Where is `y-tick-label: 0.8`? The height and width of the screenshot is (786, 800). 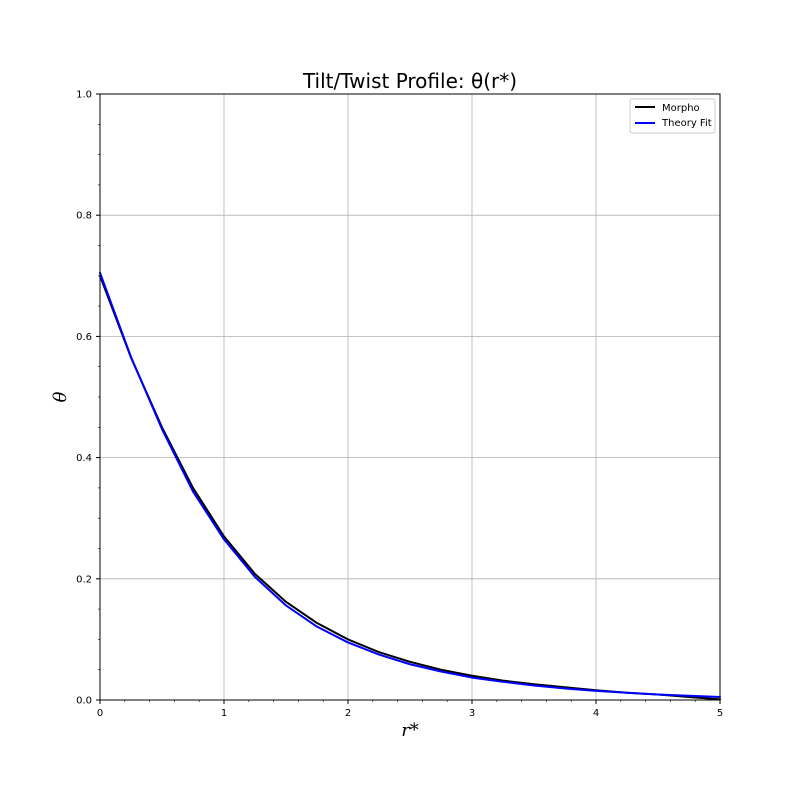
y-tick-label: 0.8 is located at coordinates (84, 216).